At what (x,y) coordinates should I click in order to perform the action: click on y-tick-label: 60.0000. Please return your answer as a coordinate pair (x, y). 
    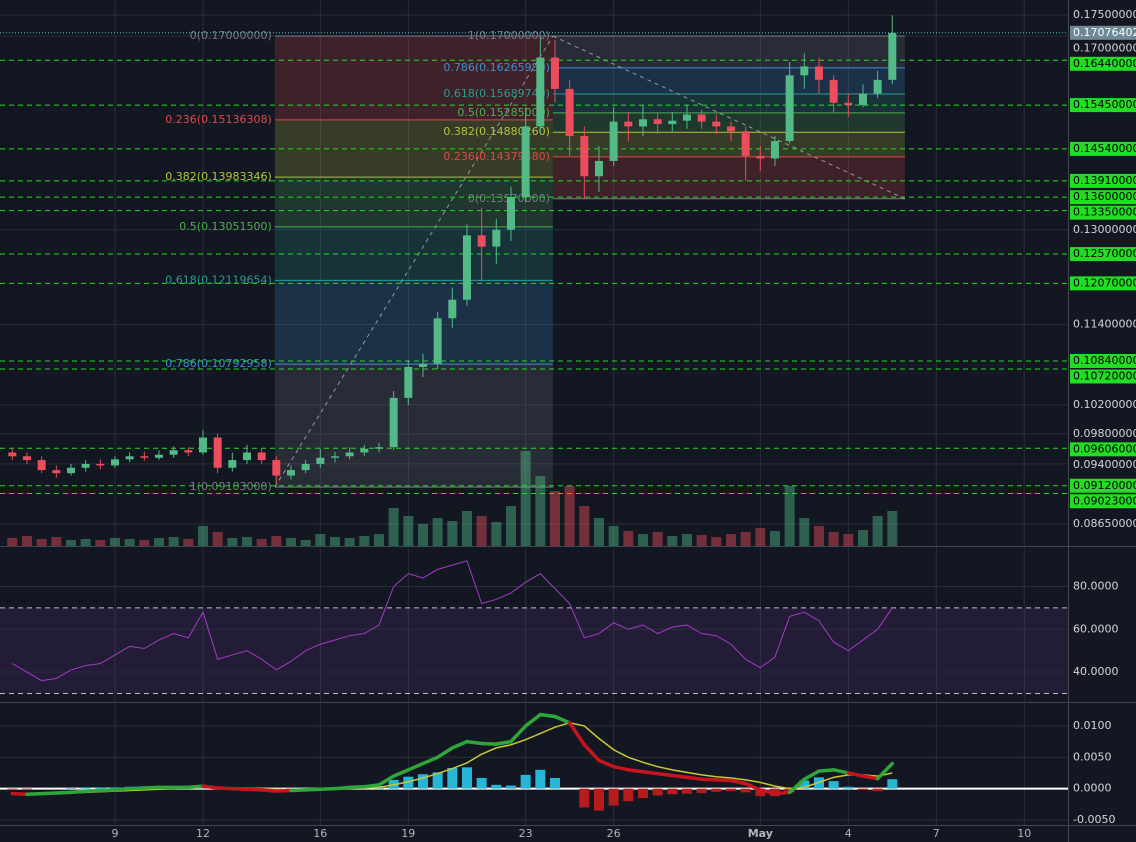
    Looking at the image, I should click on (1096, 628).